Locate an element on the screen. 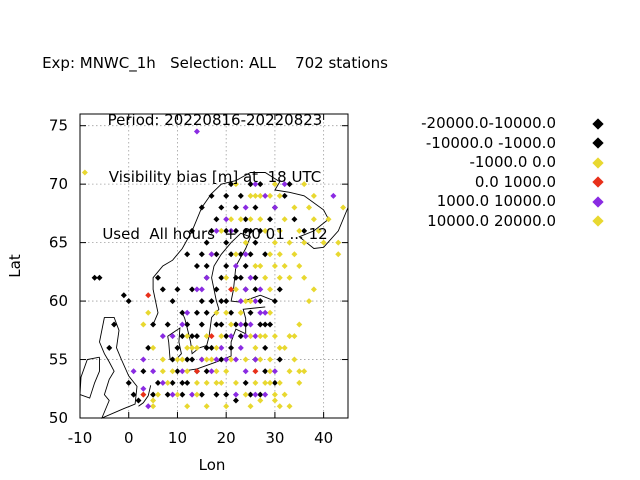  legend-entry: 10000.0 20000.0 is located at coordinates (495, 222).